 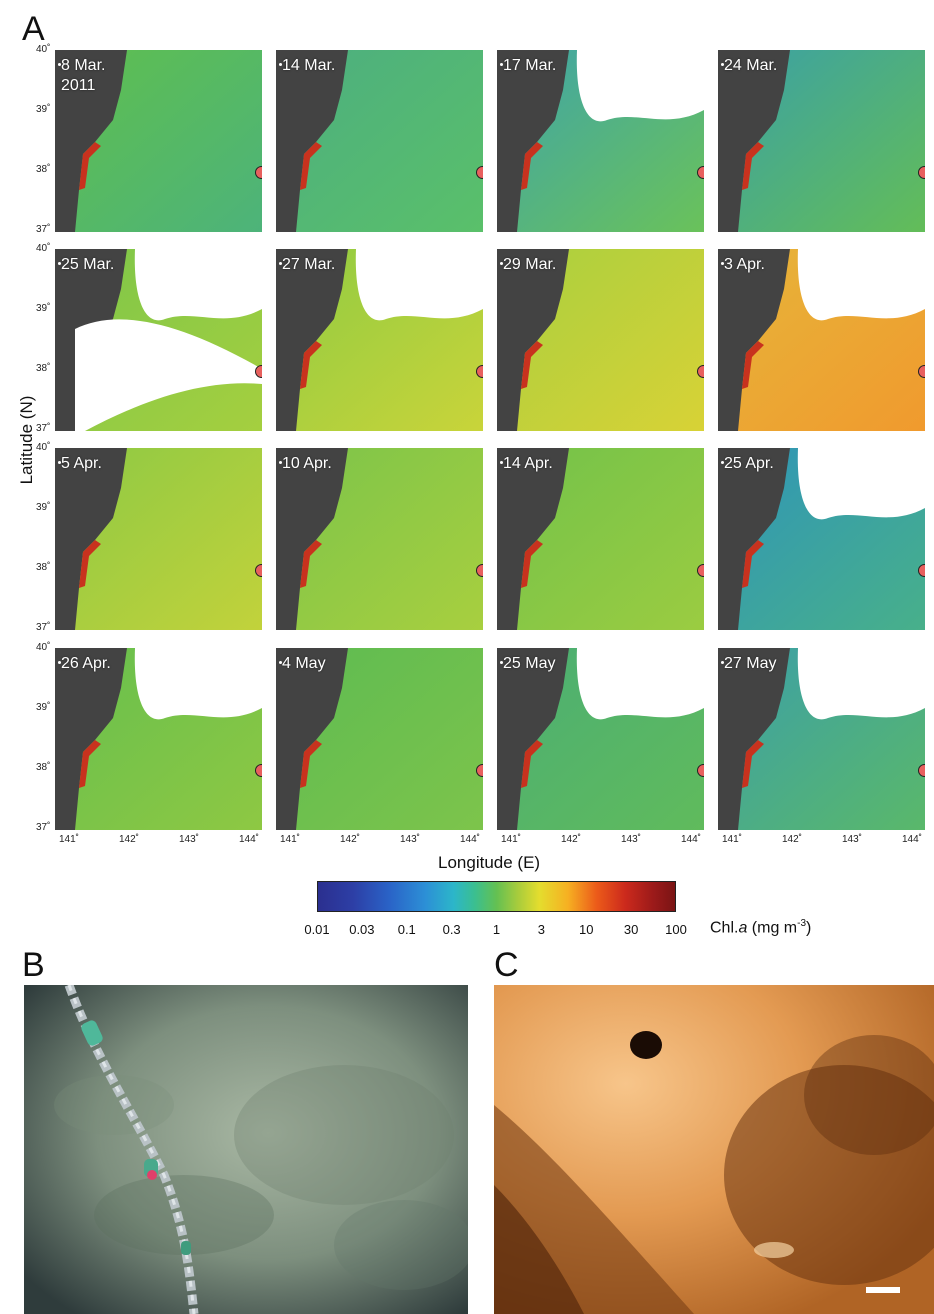 What do you see at coordinates (747, 463) in the screenshot?
I see `map-date-label: 25 Apr.` at bounding box center [747, 463].